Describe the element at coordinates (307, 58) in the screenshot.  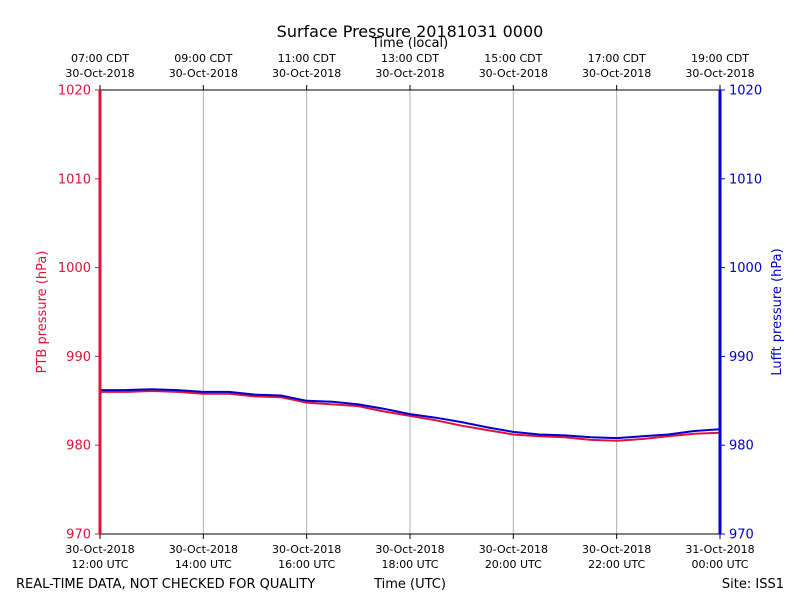
I see `top-tick-time: 11:00 CDT` at that location.